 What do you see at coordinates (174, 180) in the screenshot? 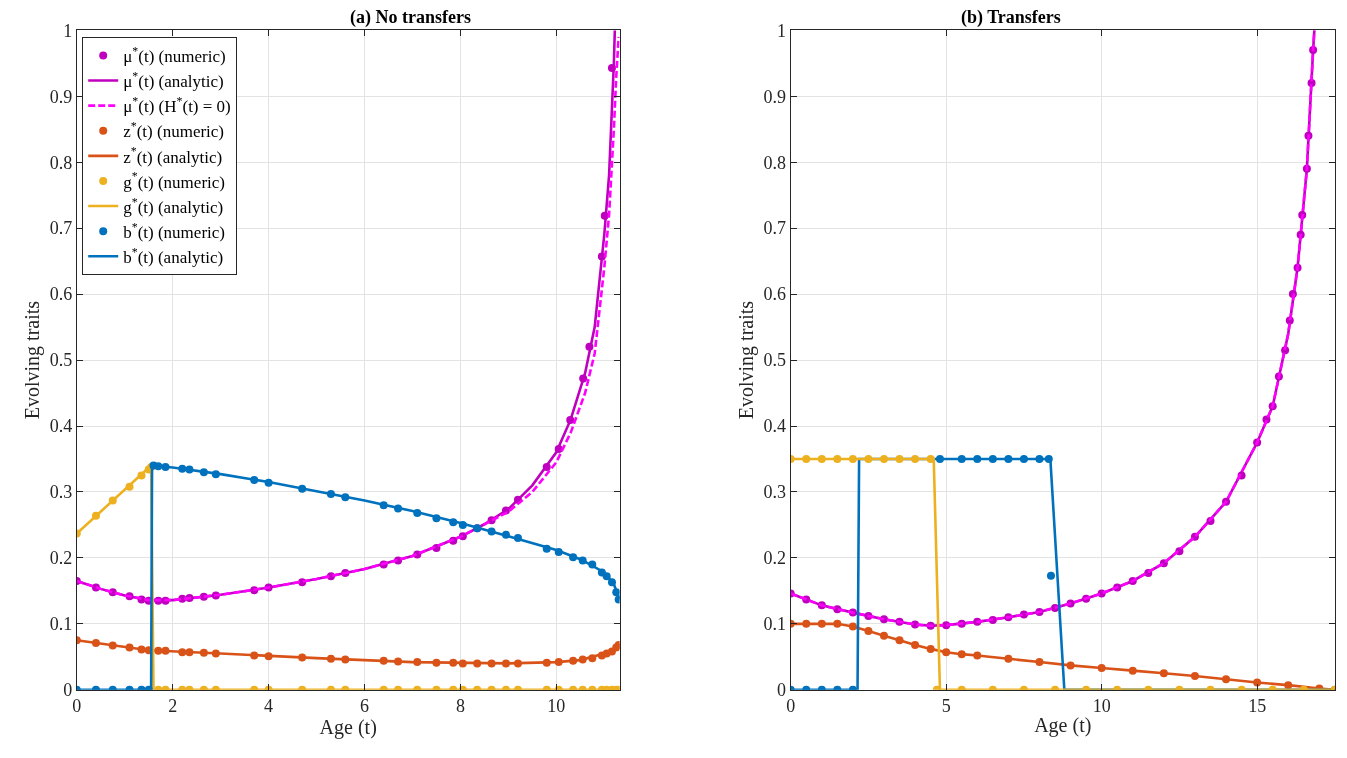
I see `legend-label: g$^{*}$(t) (numeric)` at bounding box center [174, 180].